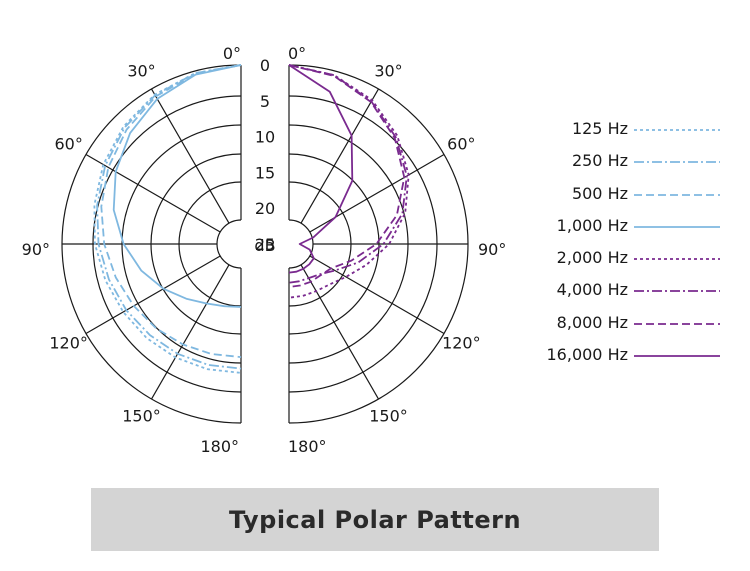  I want to click on angle-label-right: 60°, so click(461, 144).